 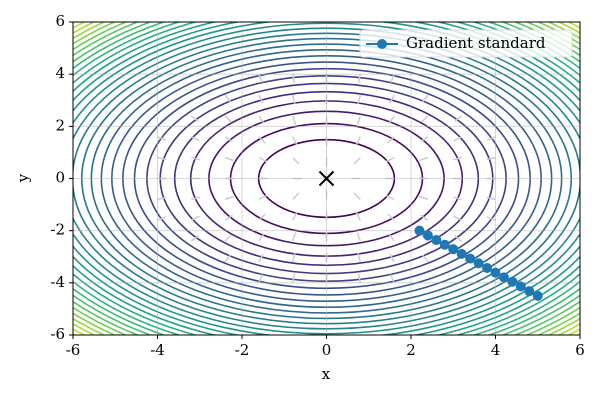 I want to click on y-tick-label: -6, so click(x=57, y=334).